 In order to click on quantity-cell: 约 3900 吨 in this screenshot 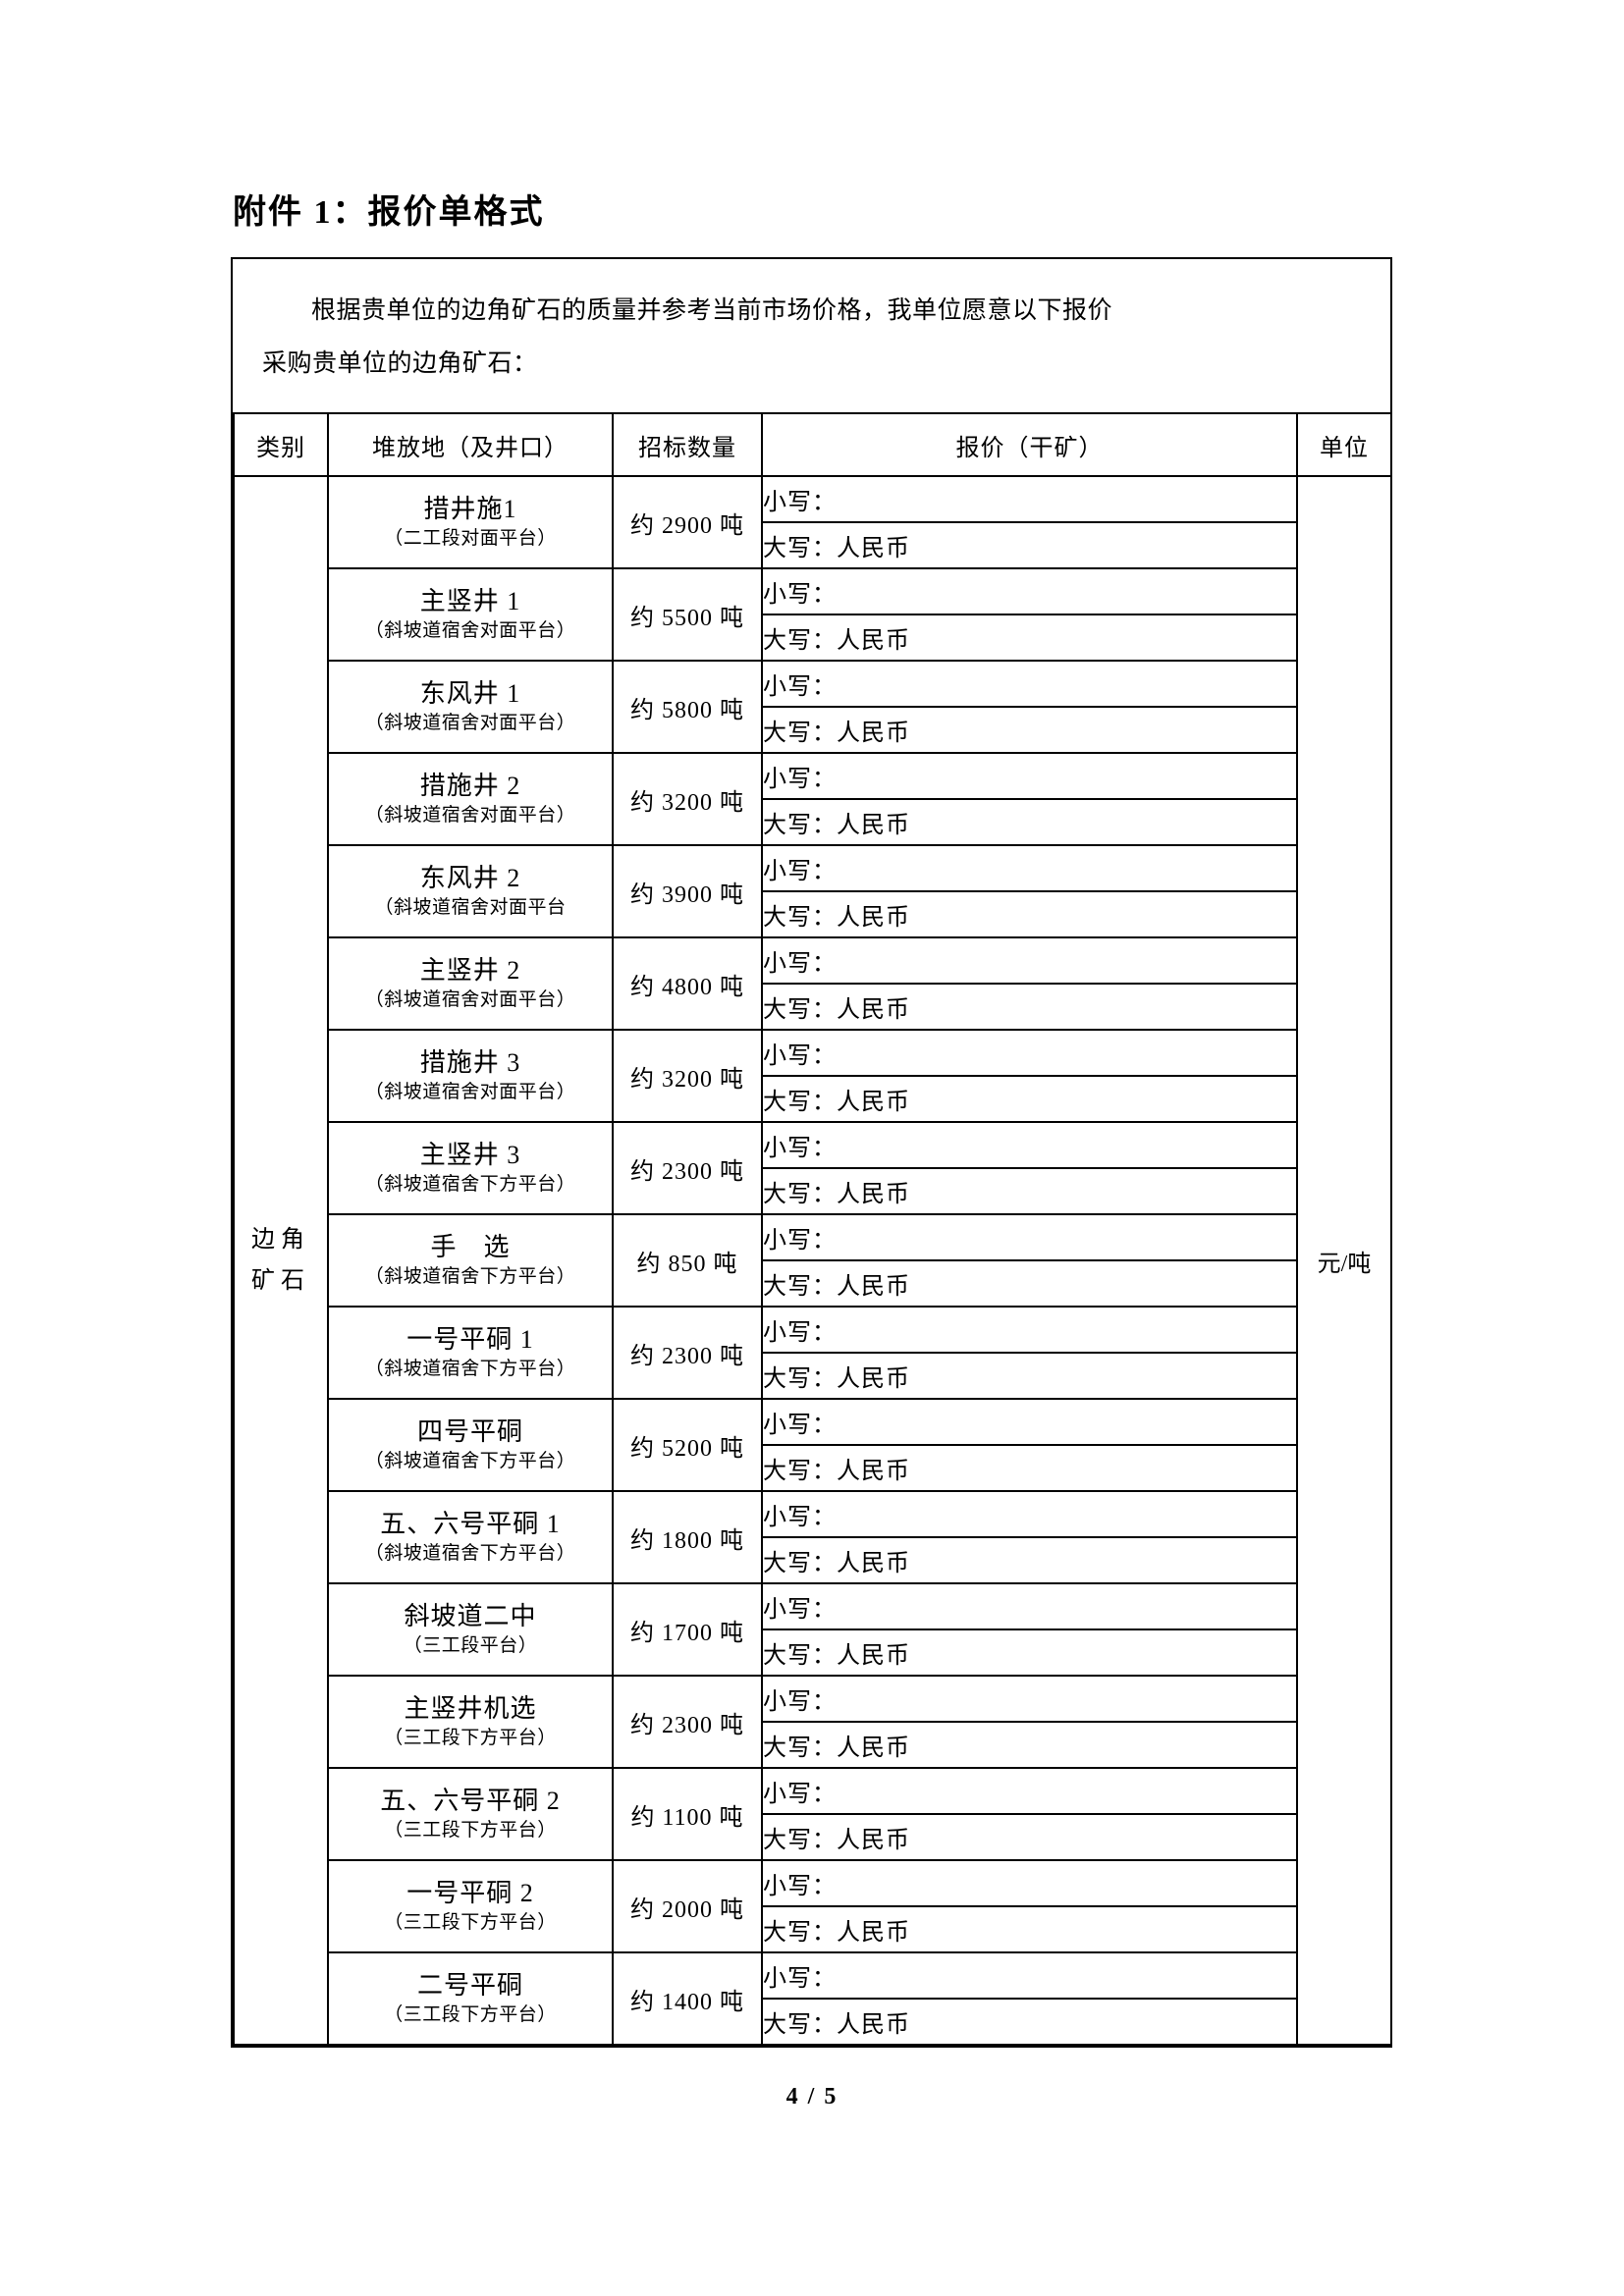, I will do `click(687, 891)`.